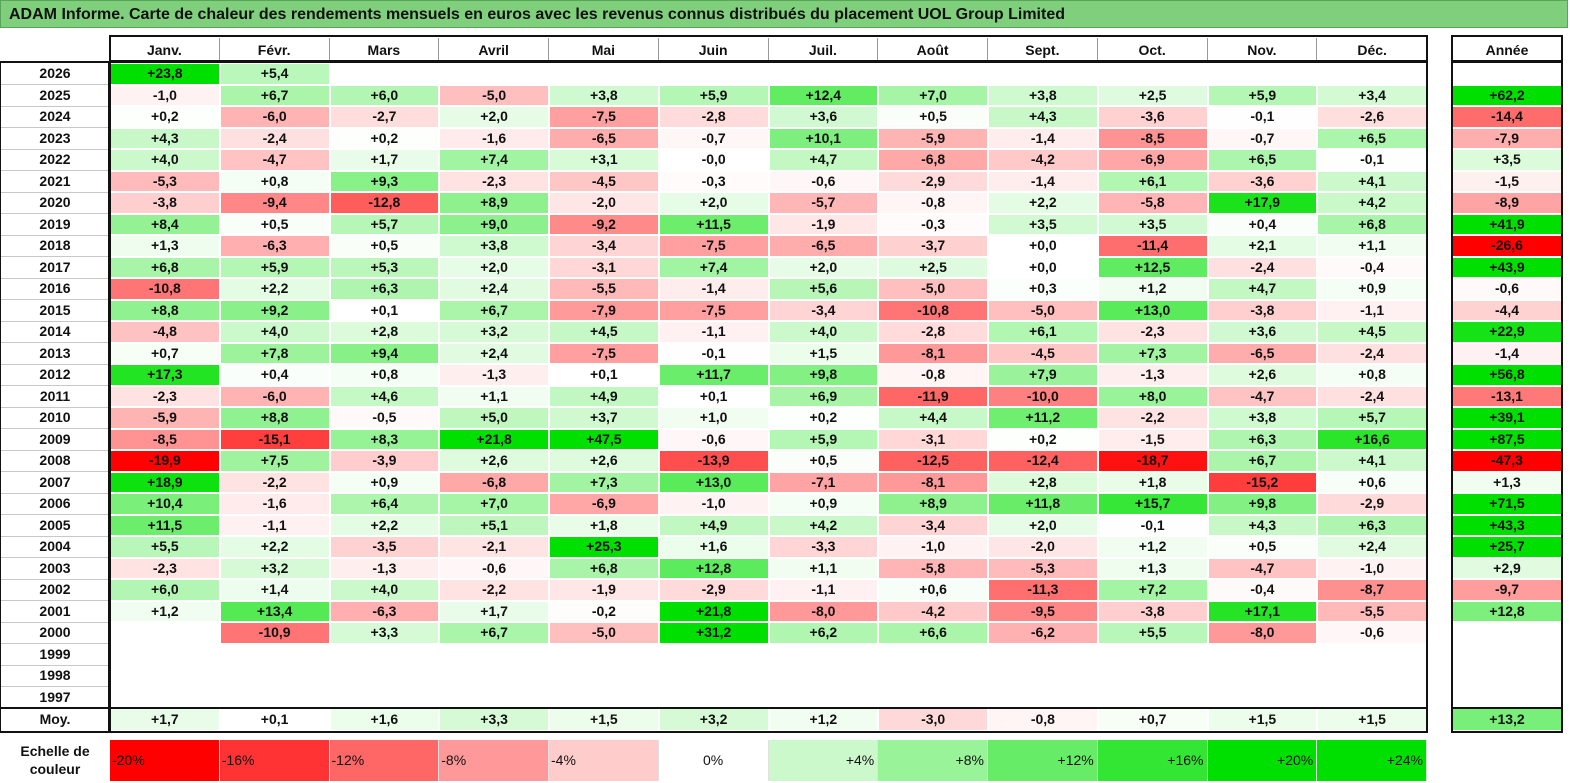 The image size is (1570, 783). What do you see at coordinates (713, 633) in the screenshot?
I see `heatmap-cell: +31,2` at bounding box center [713, 633].